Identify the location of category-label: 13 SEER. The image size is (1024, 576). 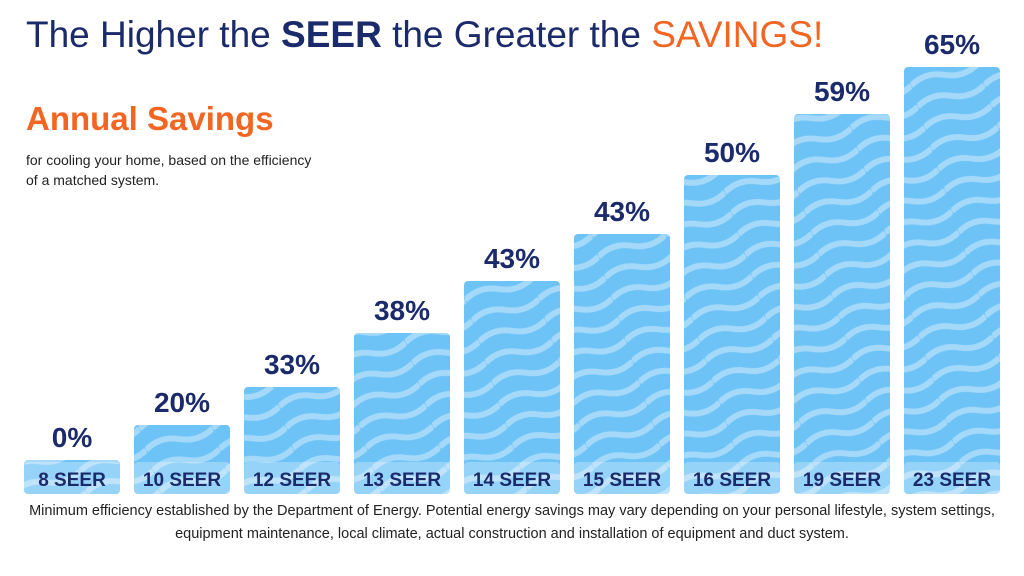
(402, 480).